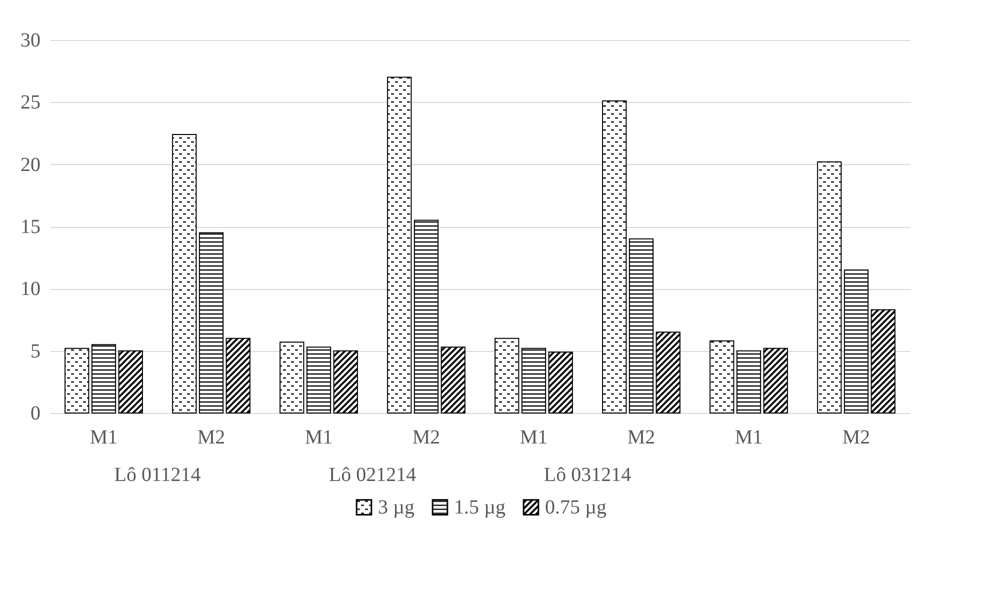 The image size is (981, 594). I want to click on y-tick-label: 5, so click(35, 351).